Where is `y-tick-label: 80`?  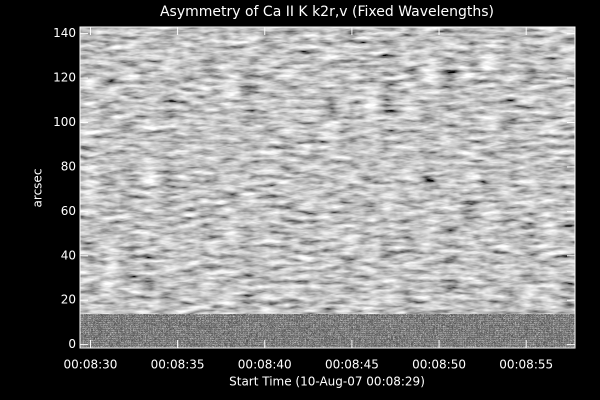 y-tick-label: 80 is located at coordinates (68, 166).